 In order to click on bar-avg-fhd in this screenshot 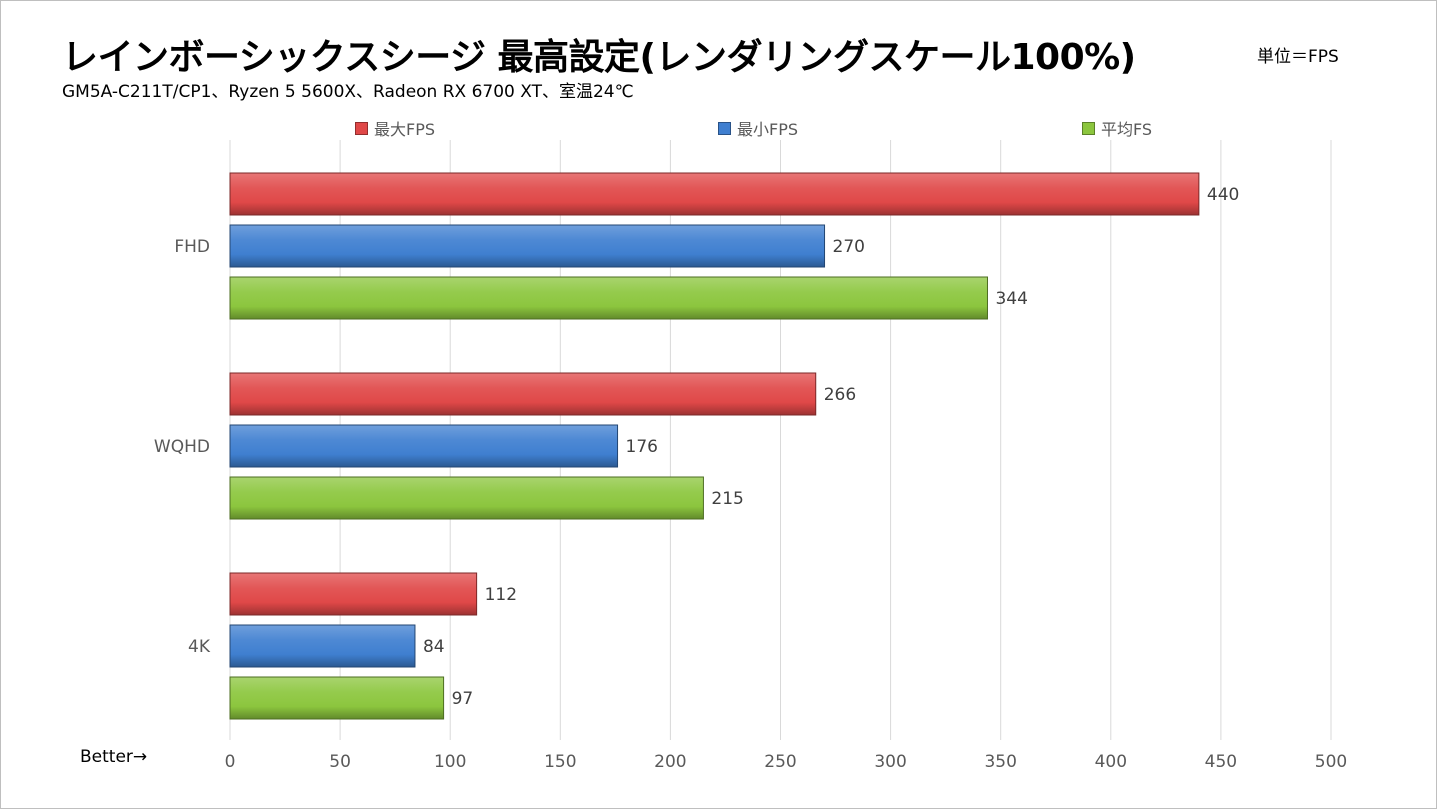, I will do `click(608, 298)`.